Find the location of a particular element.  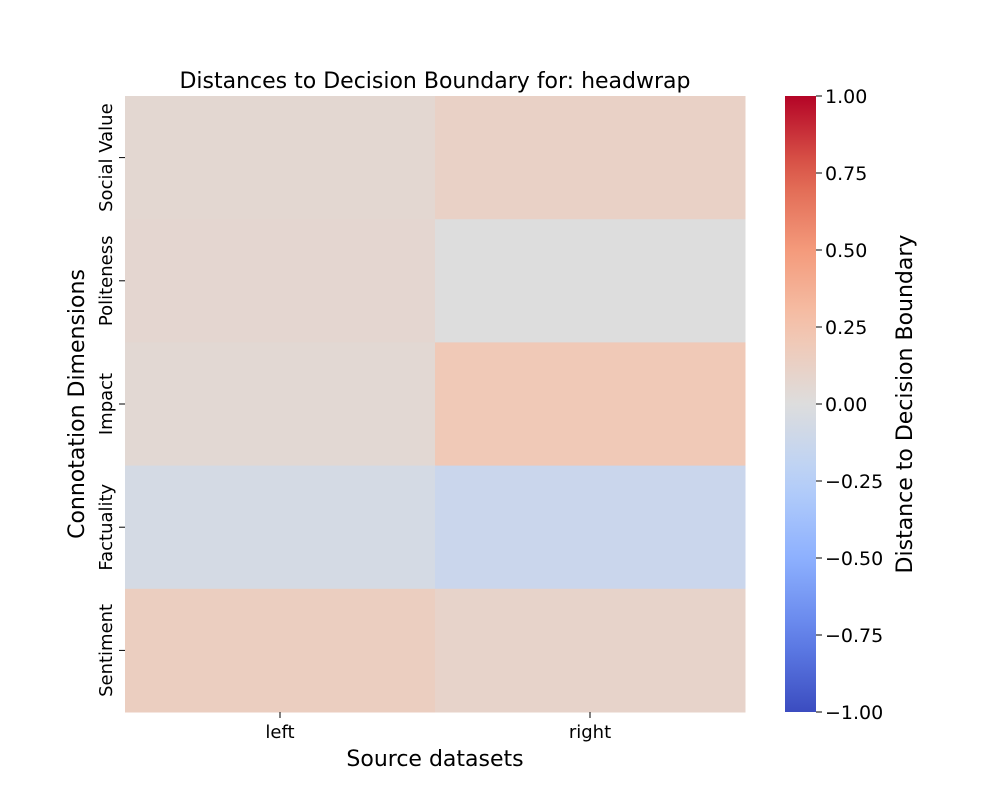

y-tick-label: Politeness is located at coordinates (106, 280).